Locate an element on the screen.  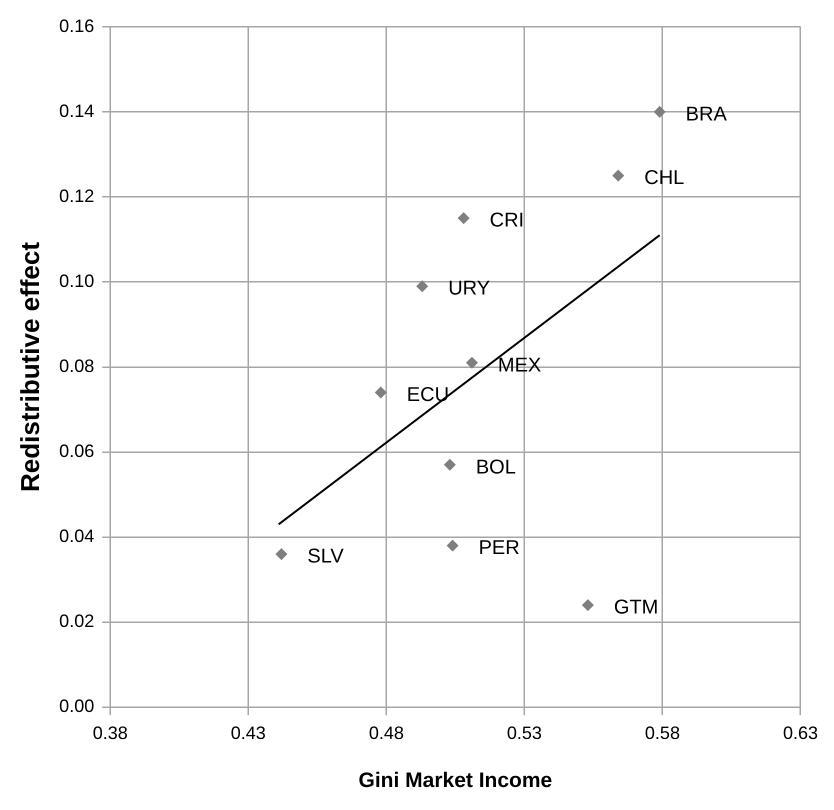
annotation: CRI is located at coordinates (507, 221).